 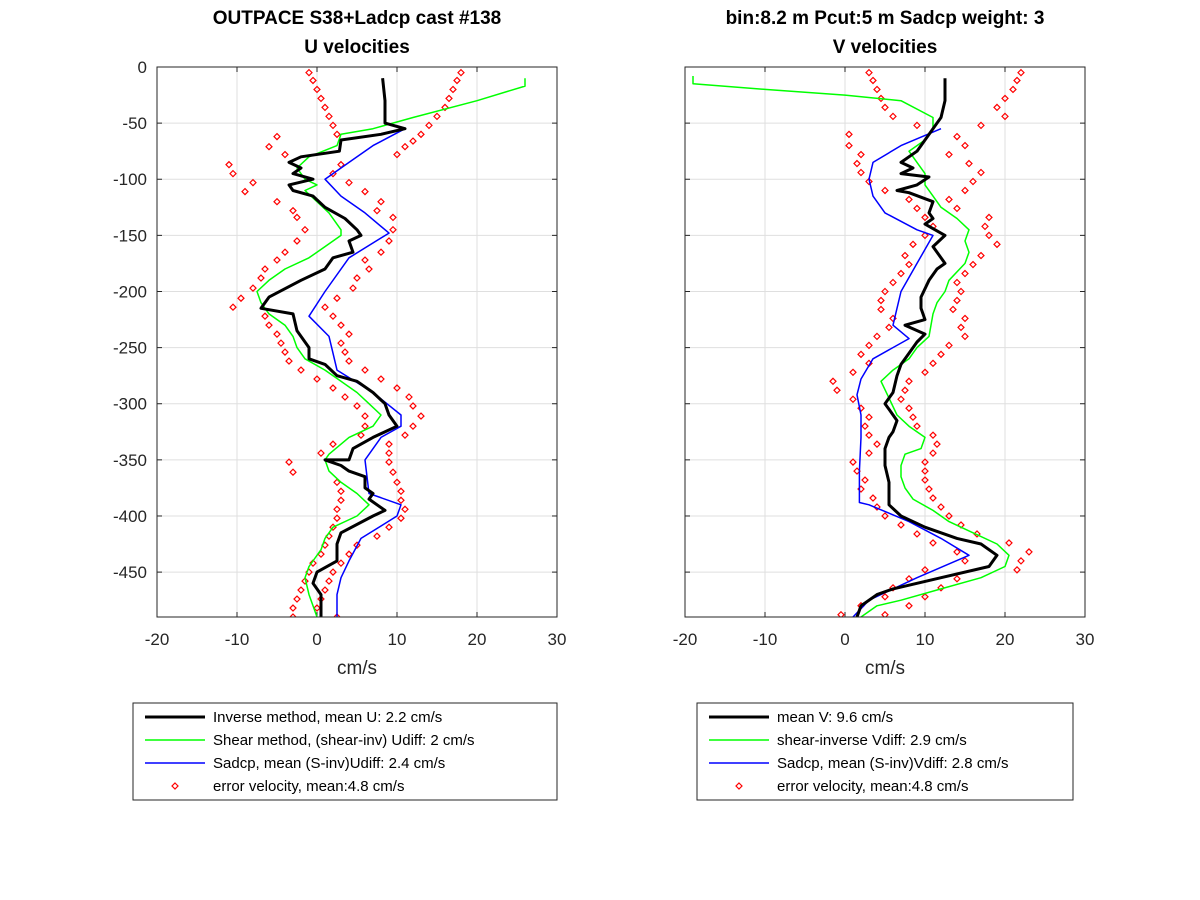 What do you see at coordinates (175, 786) in the screenshot?
I see `left-legend-marker-icon` at bounding box center [175, 786].